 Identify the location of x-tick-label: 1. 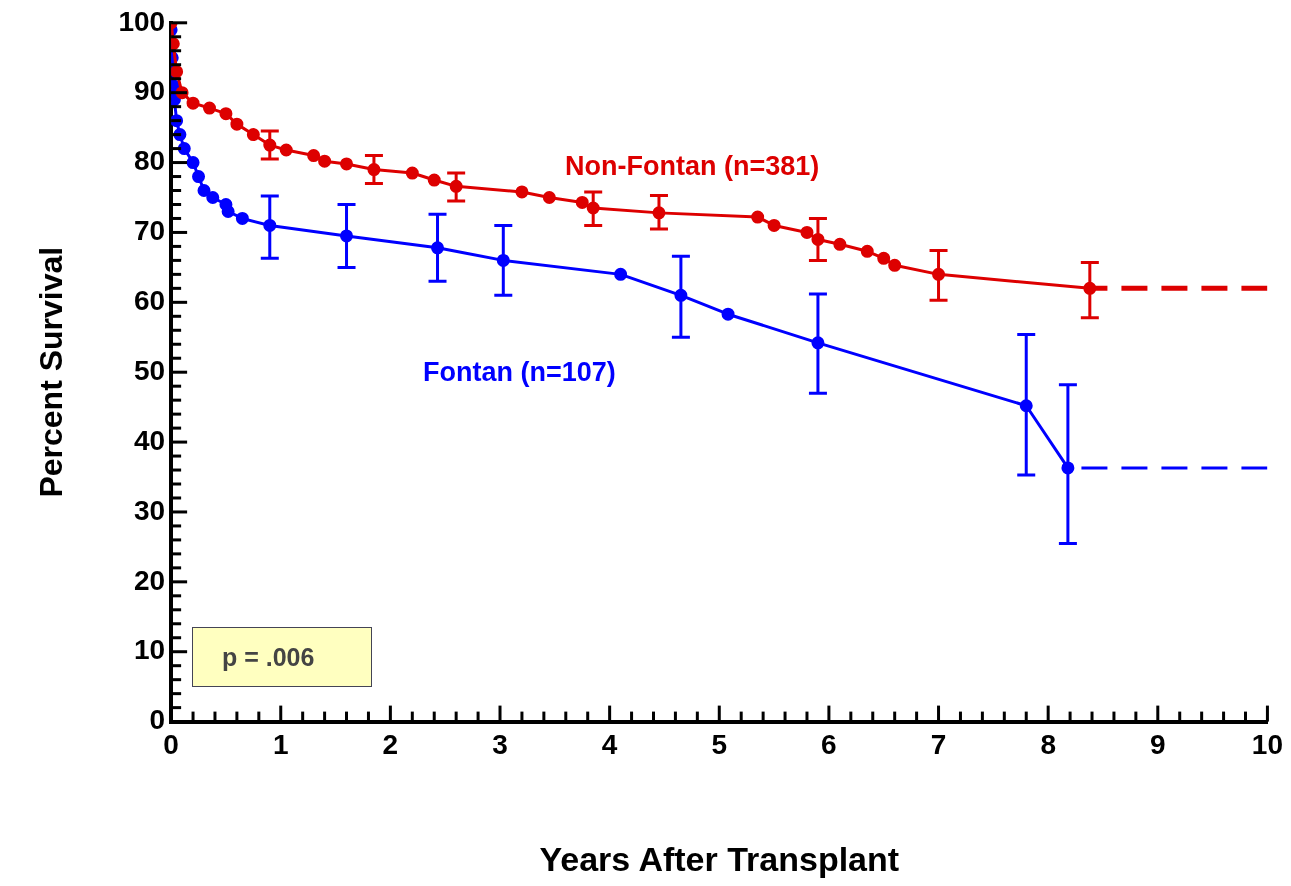
(280, 745).